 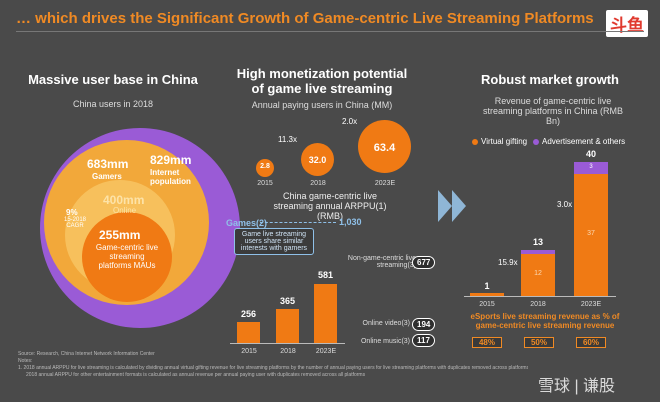 I want to click on gamers-label: Gamers, so click(x=107, y=176).